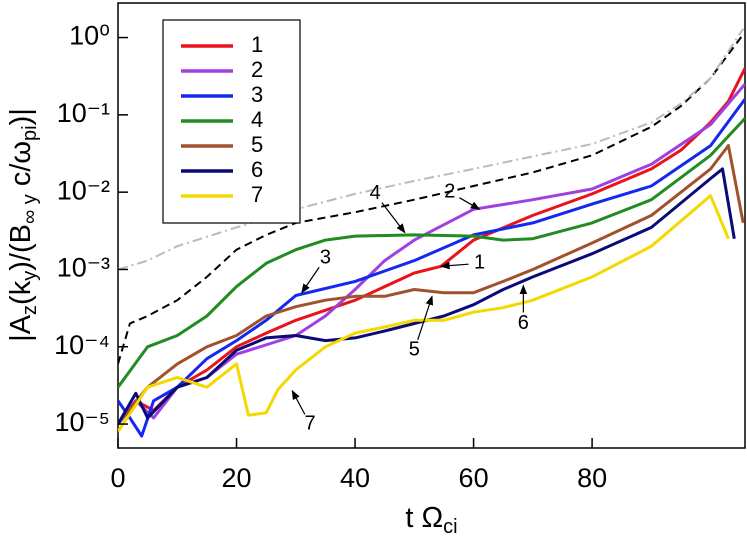 This screenshot has height=538, width=747. I want to click on y-tick-label: 10⁻¹, so click(83, 113).